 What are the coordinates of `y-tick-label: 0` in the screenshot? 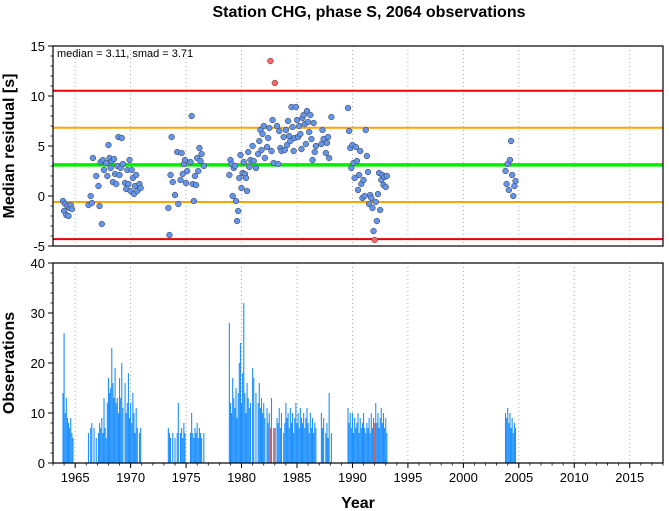 It's located at (41, 196).